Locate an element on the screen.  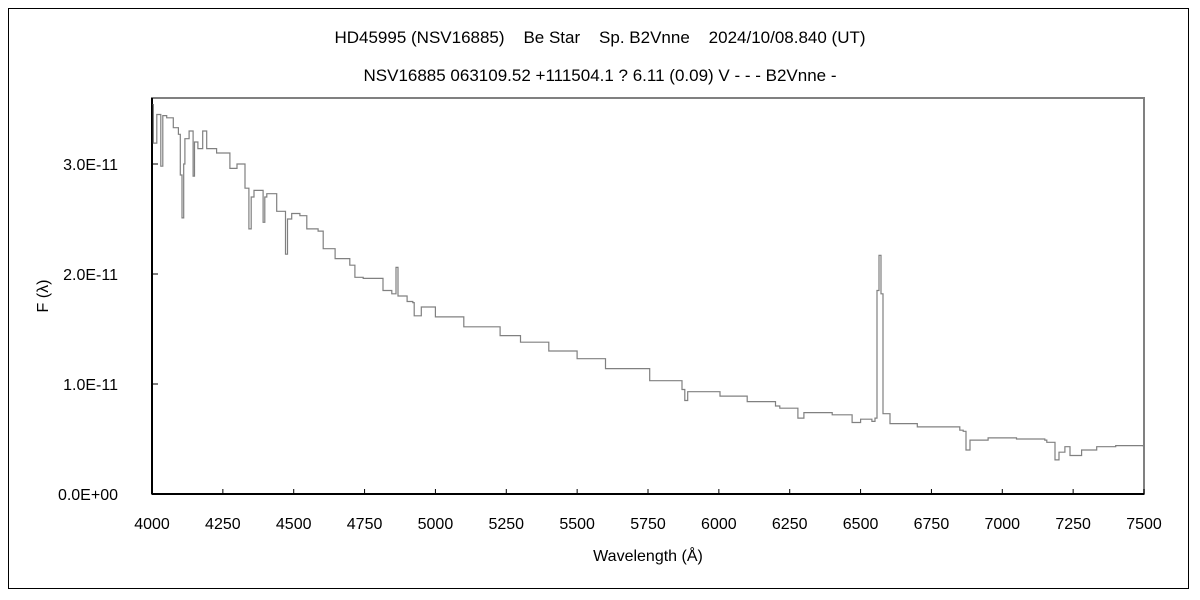
x-tick-label: 5250 is located at coordinates (506, 524).